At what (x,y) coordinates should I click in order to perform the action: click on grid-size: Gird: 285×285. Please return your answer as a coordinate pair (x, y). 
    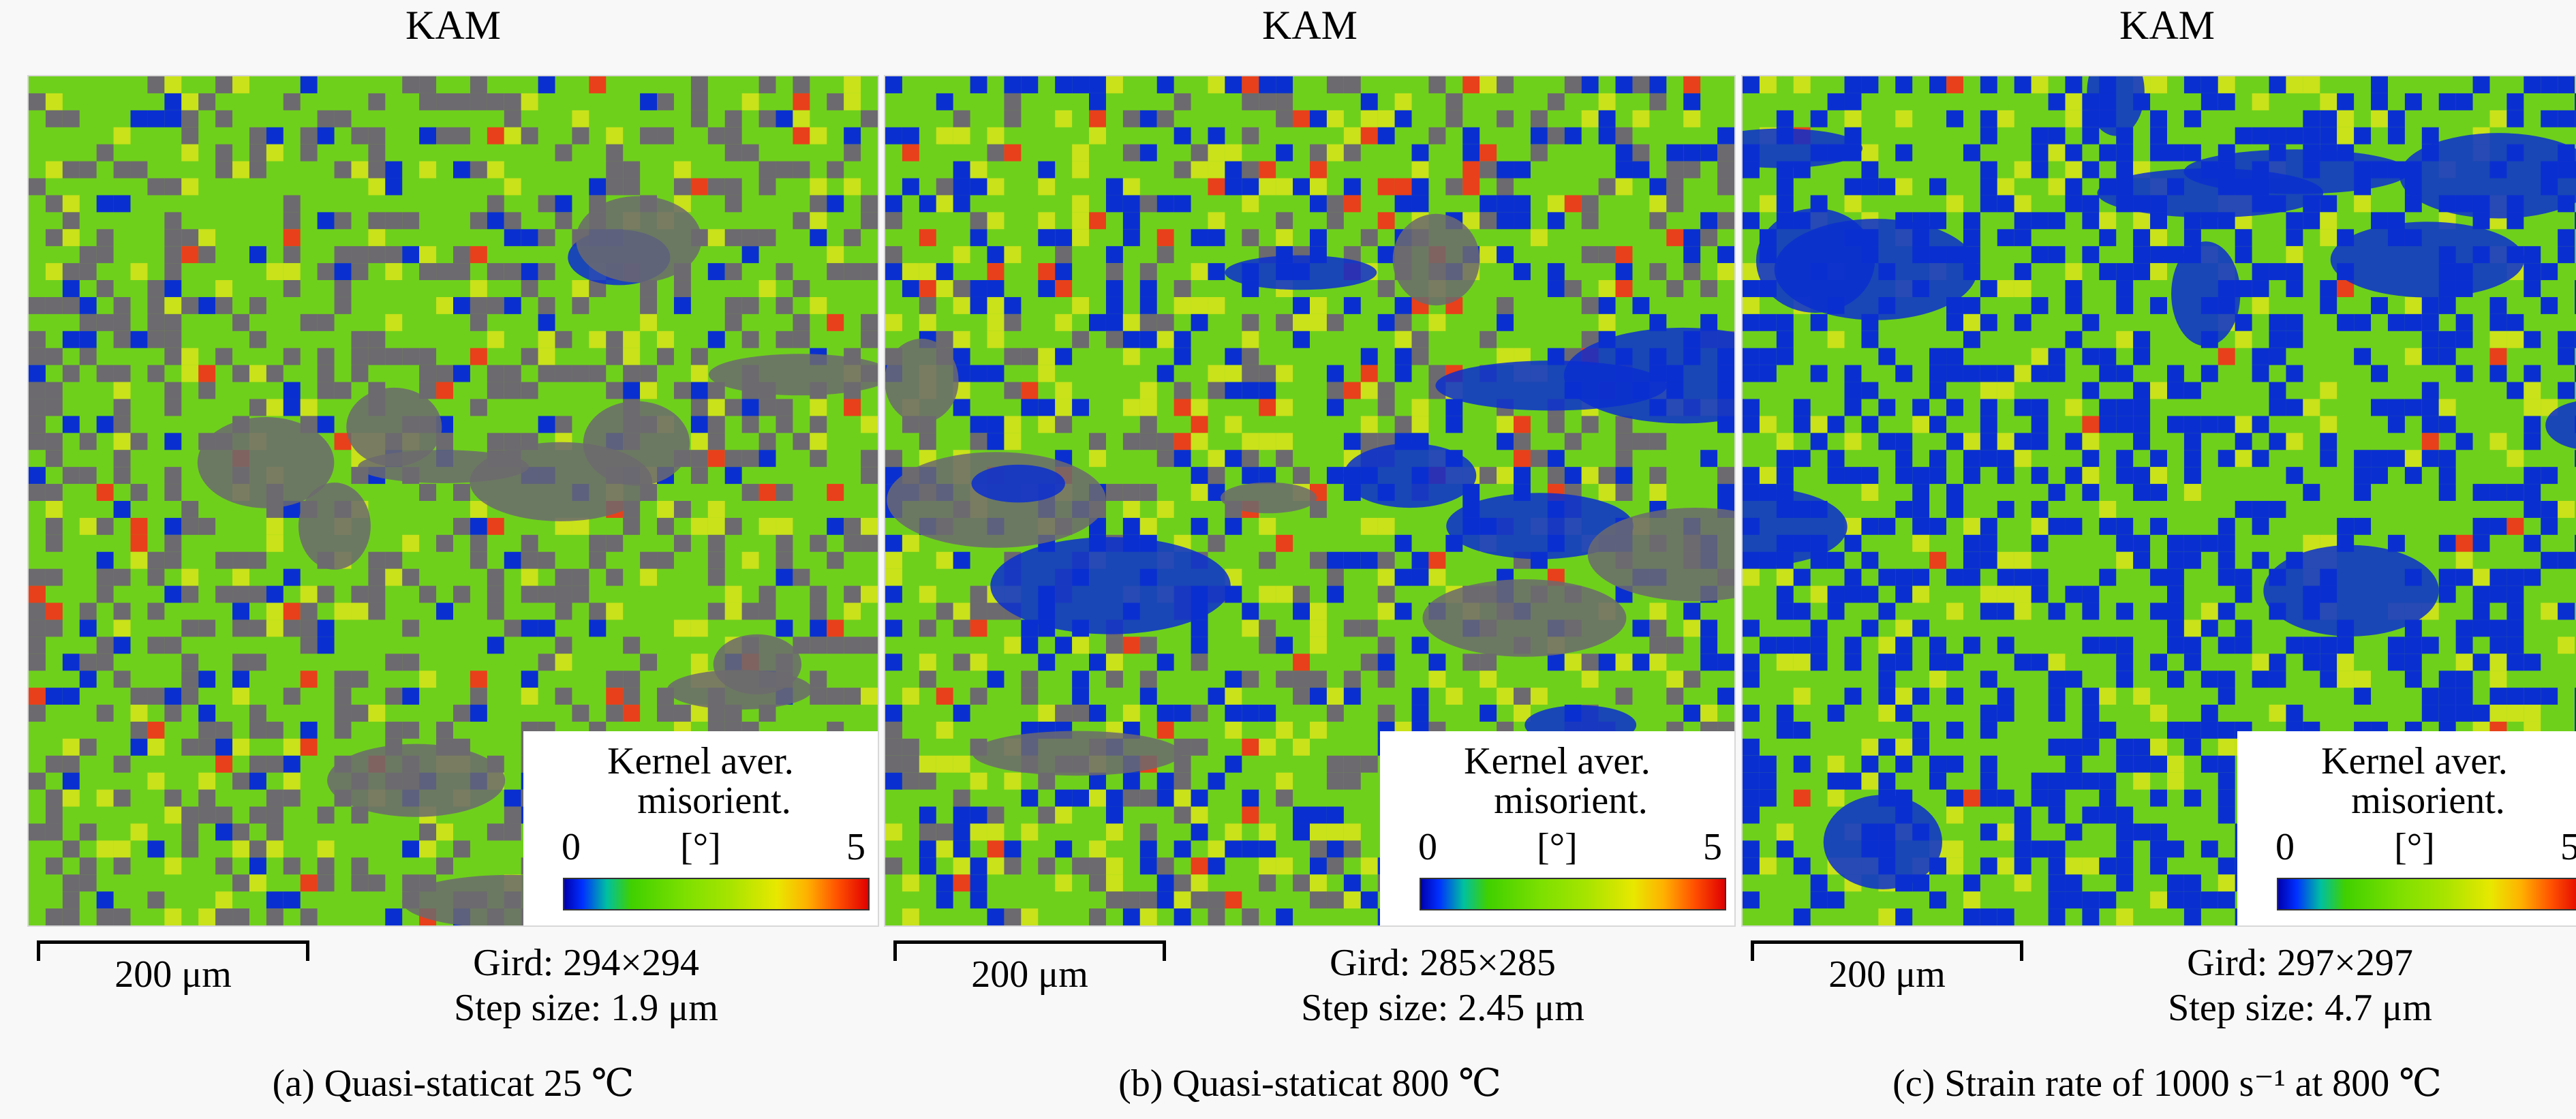
    Looking at the image, I should click on (1443, 963).